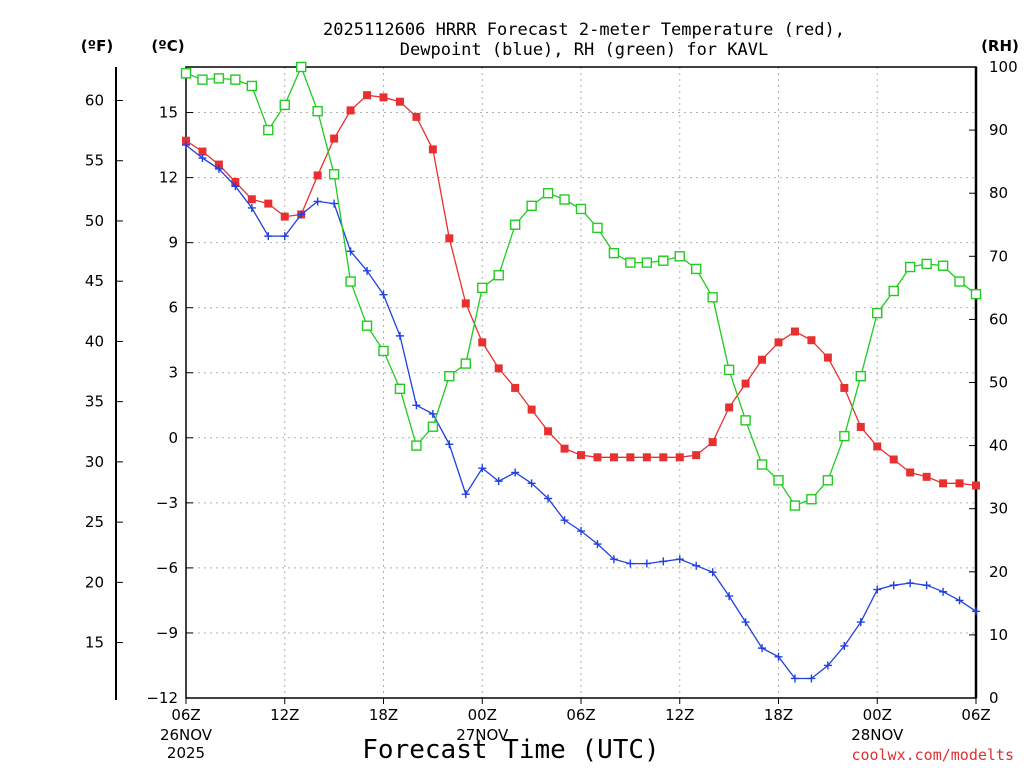  I want to click on credit-text: coolwx.com/modelts, so click(932, 755).